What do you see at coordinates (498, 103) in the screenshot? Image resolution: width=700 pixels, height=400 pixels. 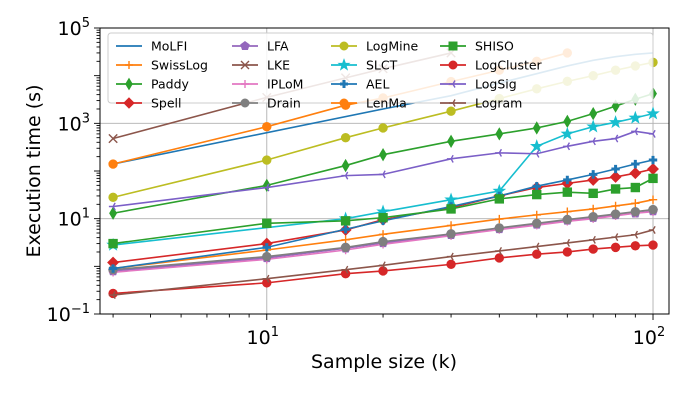 I see `legend-label: Logram` at bounding box center [498, 103].